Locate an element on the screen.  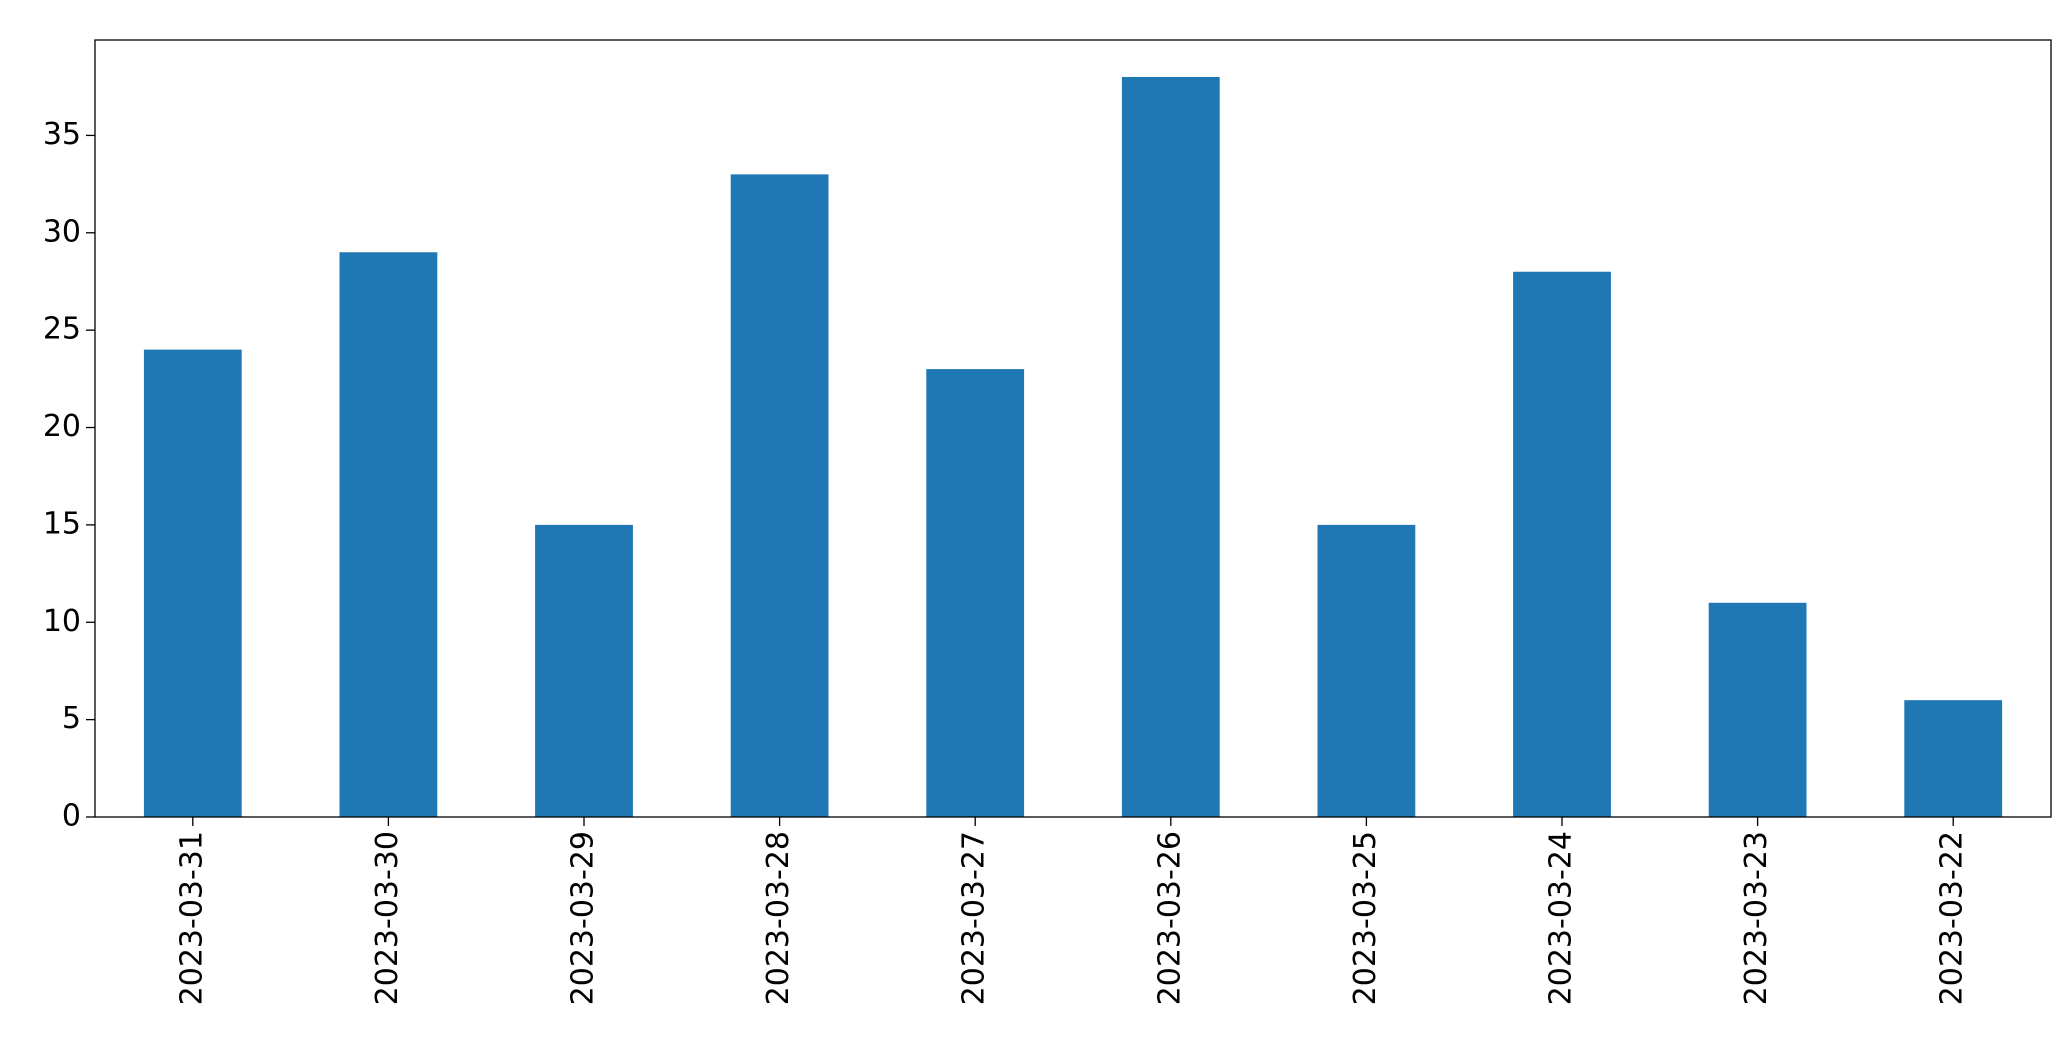
x-tick-label: 2023-03-29 is located at coordinates (583, 918).